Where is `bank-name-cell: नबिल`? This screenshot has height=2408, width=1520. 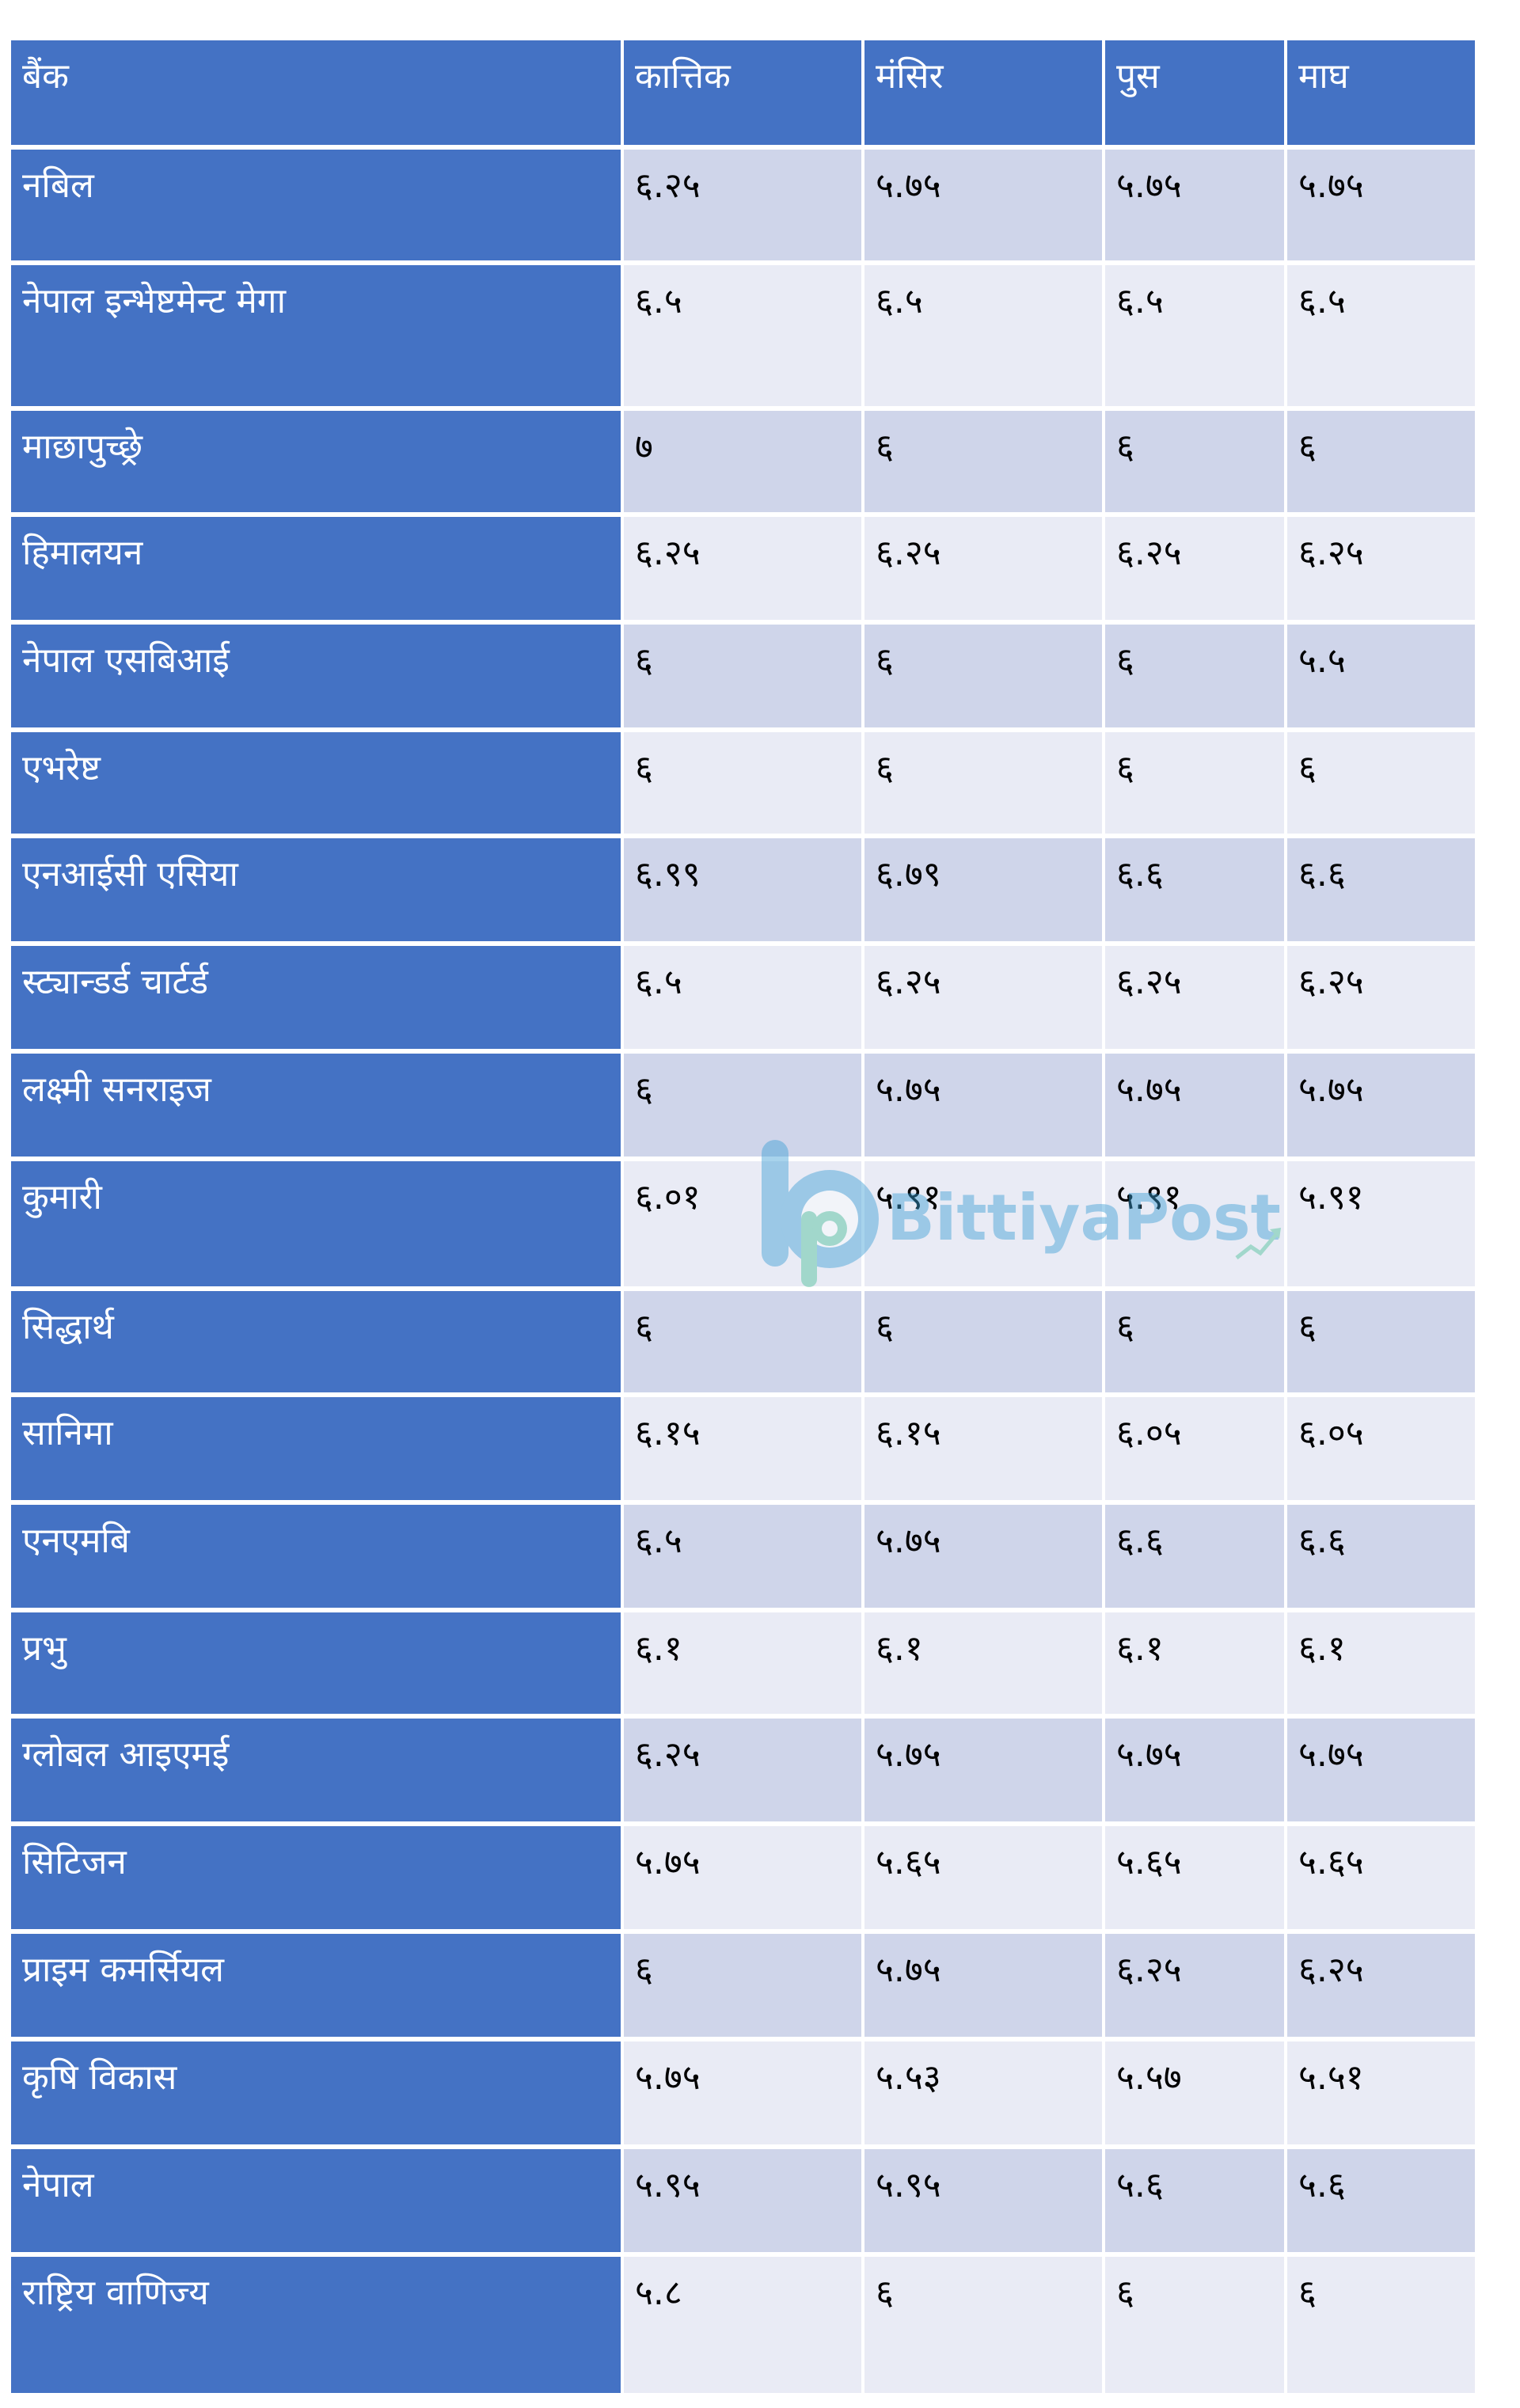
bank-name-cell: नबिल is located at coordinates (316, 205).